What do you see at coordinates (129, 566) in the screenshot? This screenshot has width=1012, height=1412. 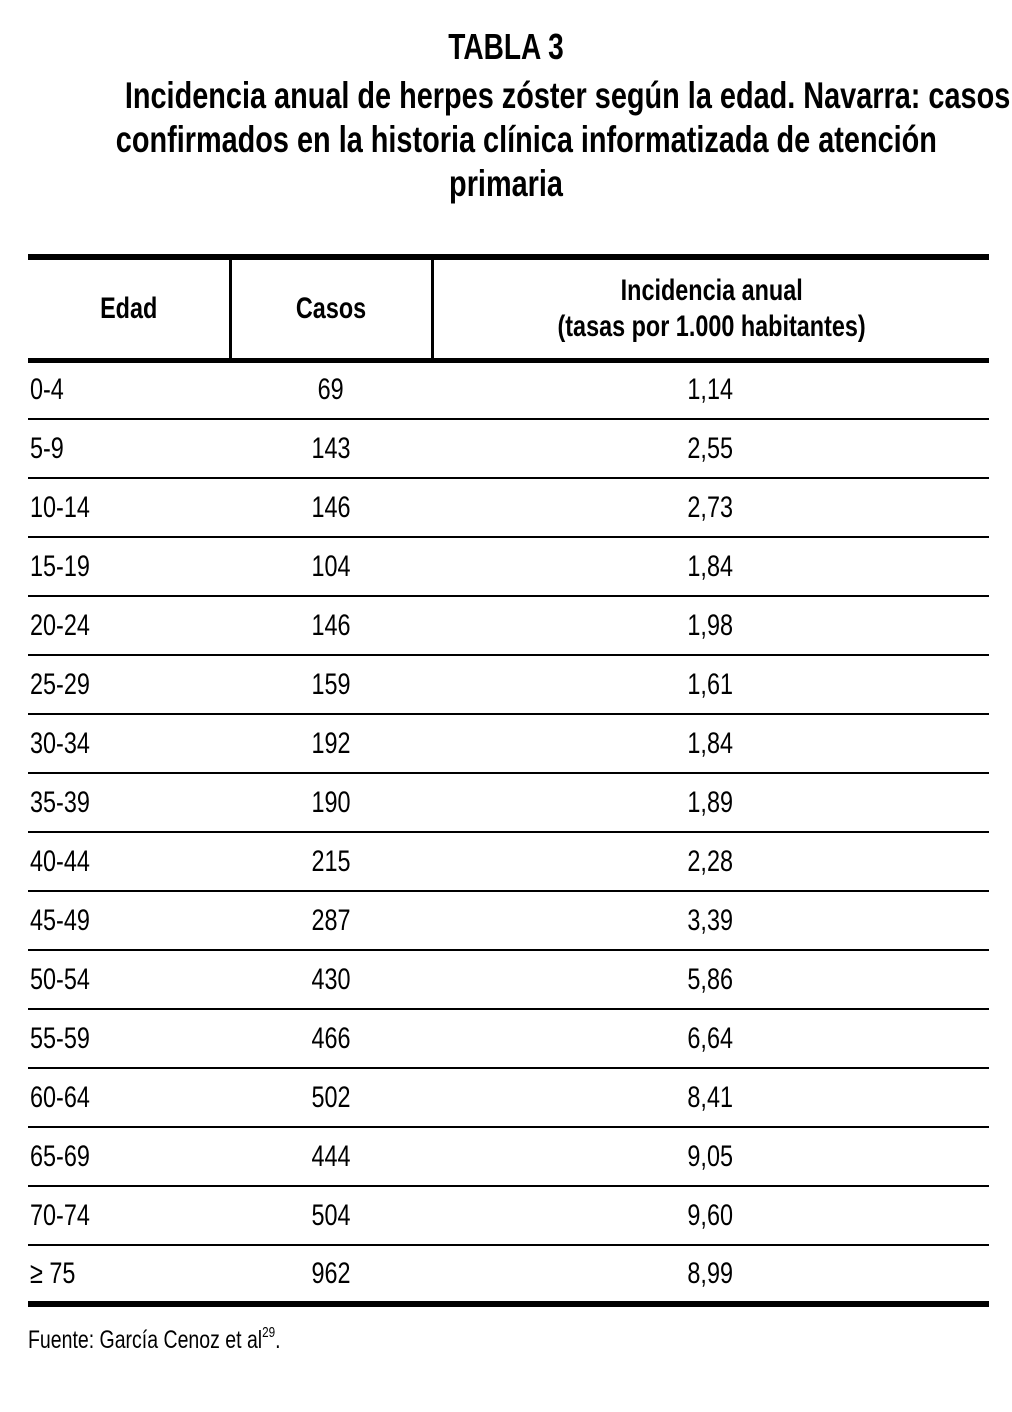 I see `cell-edad: 15-19` at bounding box center [129, 566].